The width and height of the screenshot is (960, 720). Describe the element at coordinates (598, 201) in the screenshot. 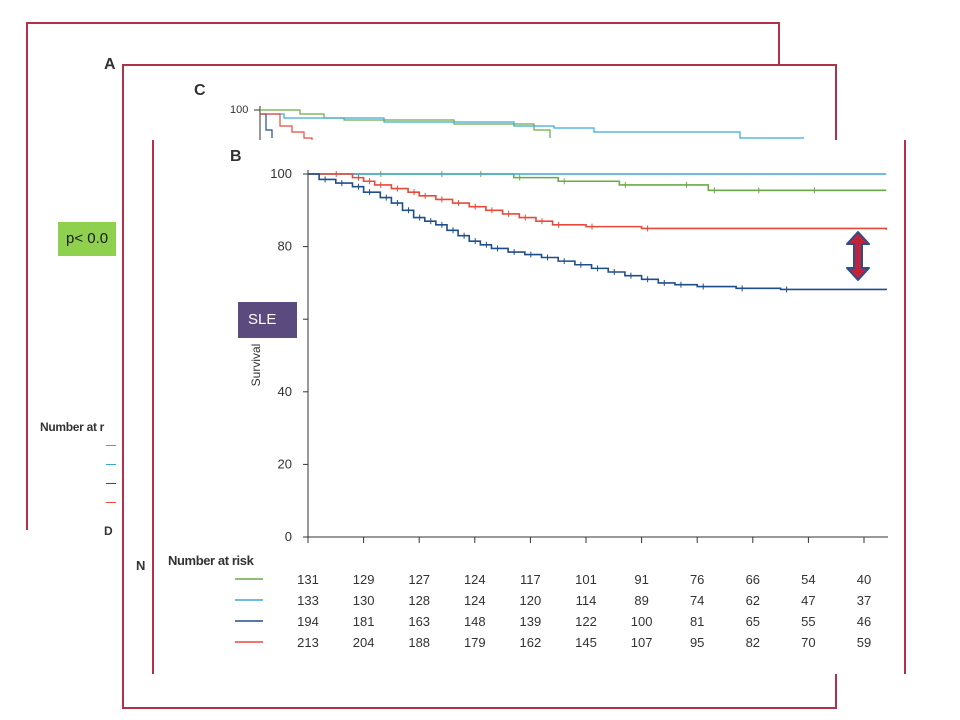

I see `km-curve-red` at that location.